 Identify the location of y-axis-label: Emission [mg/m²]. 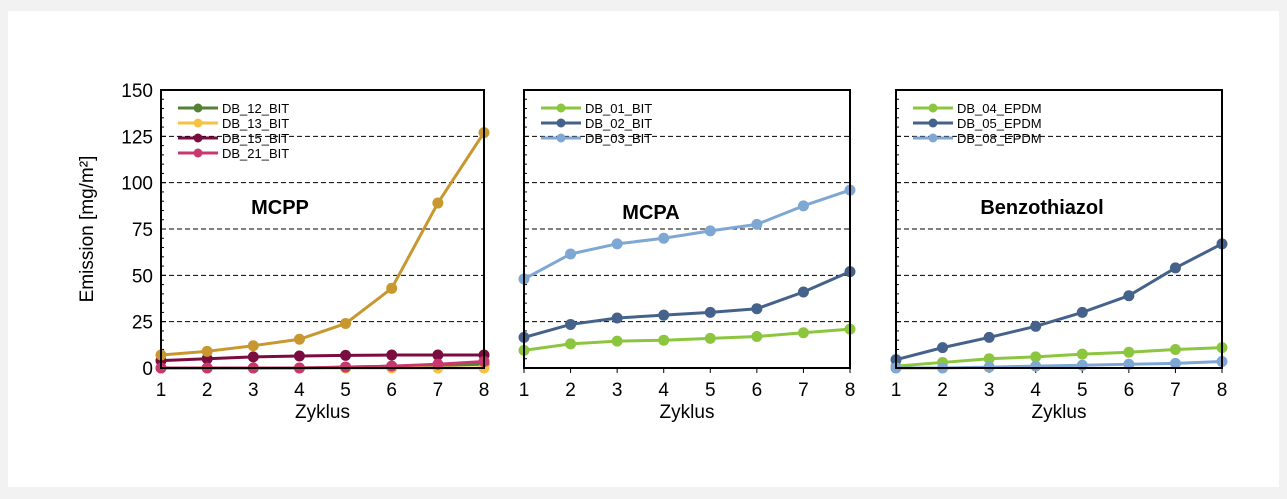
(87, 229).